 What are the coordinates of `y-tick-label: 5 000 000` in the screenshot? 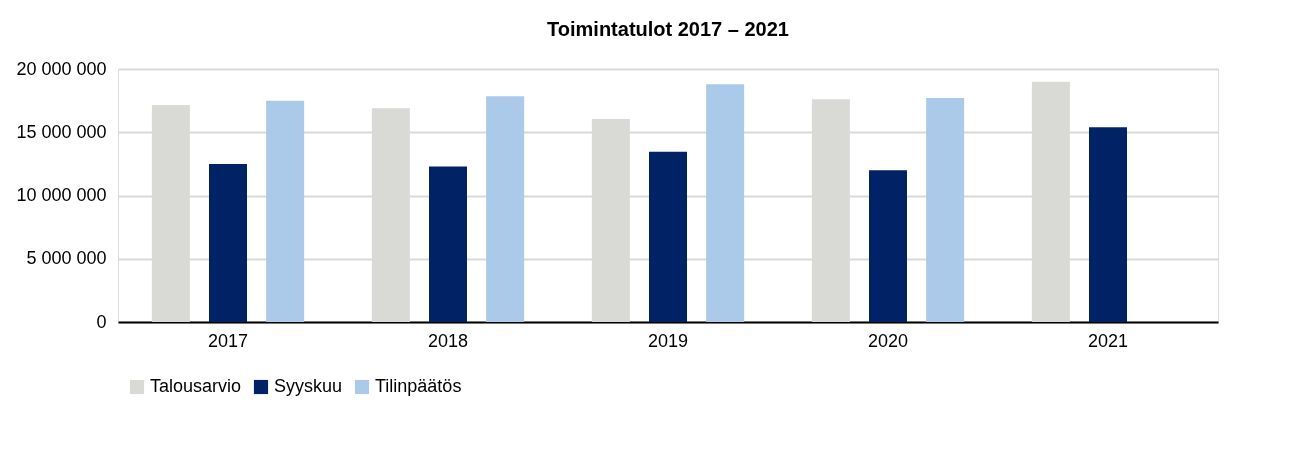 It's located at (66, 258).